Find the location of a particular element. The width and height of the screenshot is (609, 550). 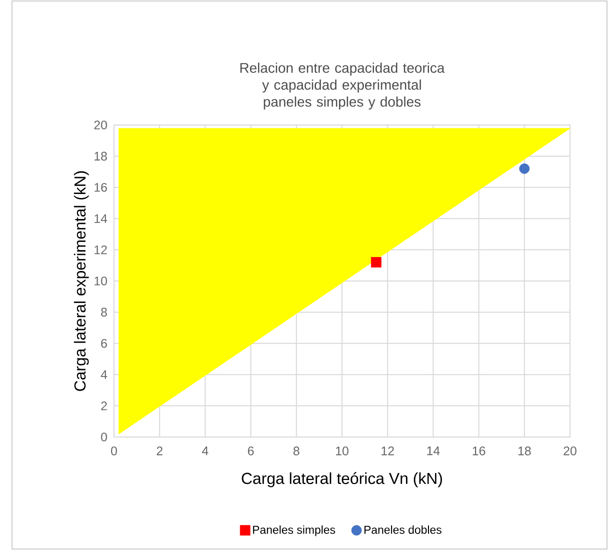

x-tick-label: 20 is located at coordinates (570, 451).